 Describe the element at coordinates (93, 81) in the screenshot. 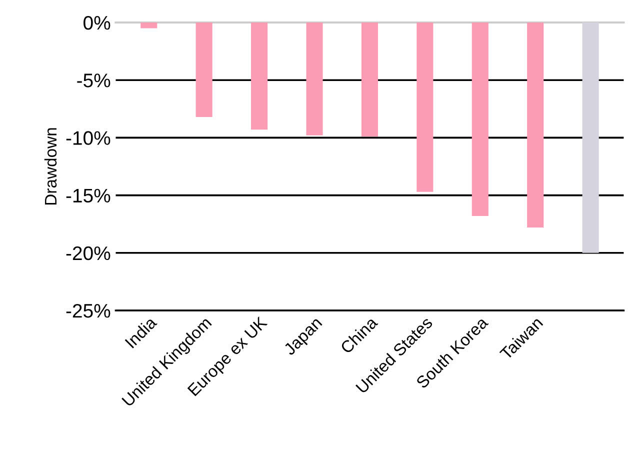

I see `y-tick-label: -5%` at that location.